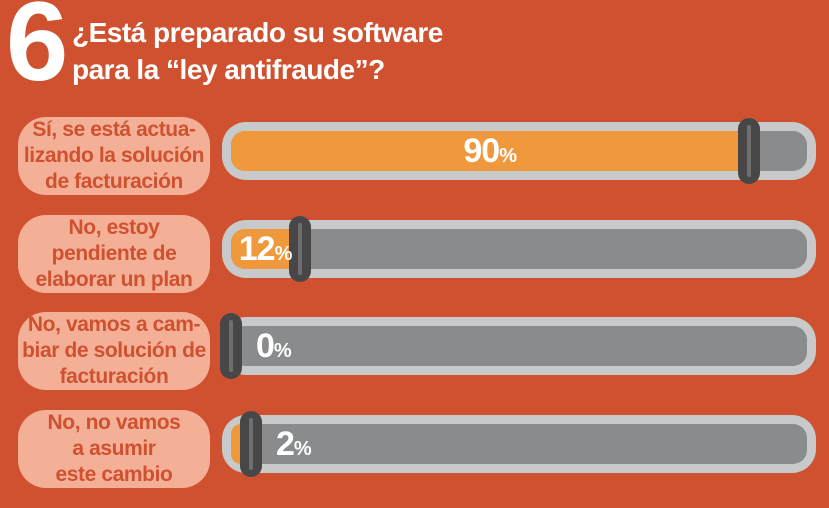  I want to click on bar-outer: 12%, so click(519, 249).